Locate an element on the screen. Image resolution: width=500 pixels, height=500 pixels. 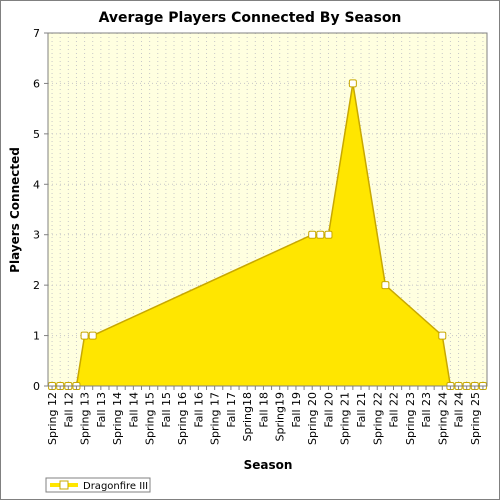
y-axis-label: Players Connected is located at coordinates (15, 210).